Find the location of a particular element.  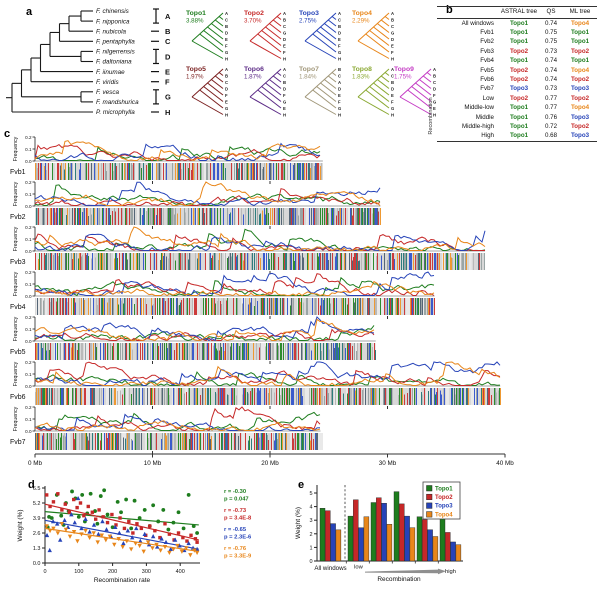

freq-y-tick-label: 0.1 is located at coordinates (28, 239).